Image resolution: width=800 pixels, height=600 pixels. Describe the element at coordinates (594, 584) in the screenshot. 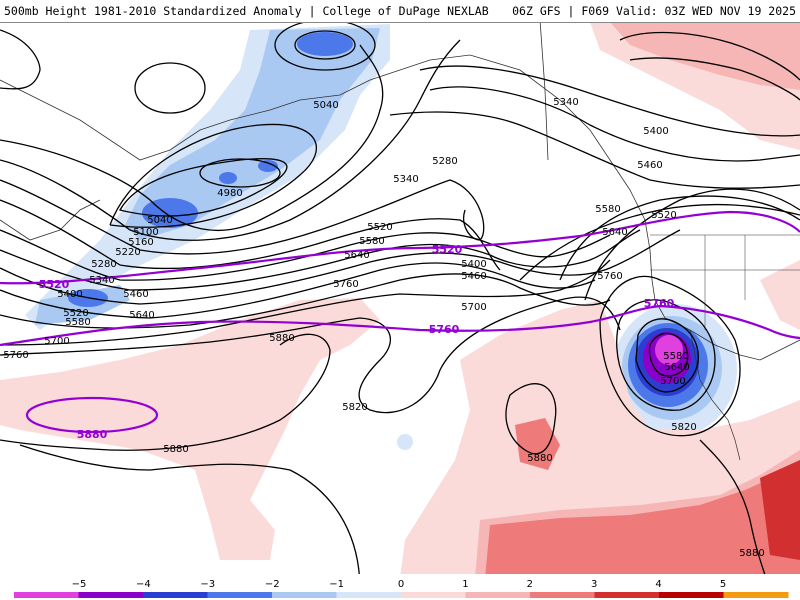

I see `colorbar-tick-label: 3` at that location.